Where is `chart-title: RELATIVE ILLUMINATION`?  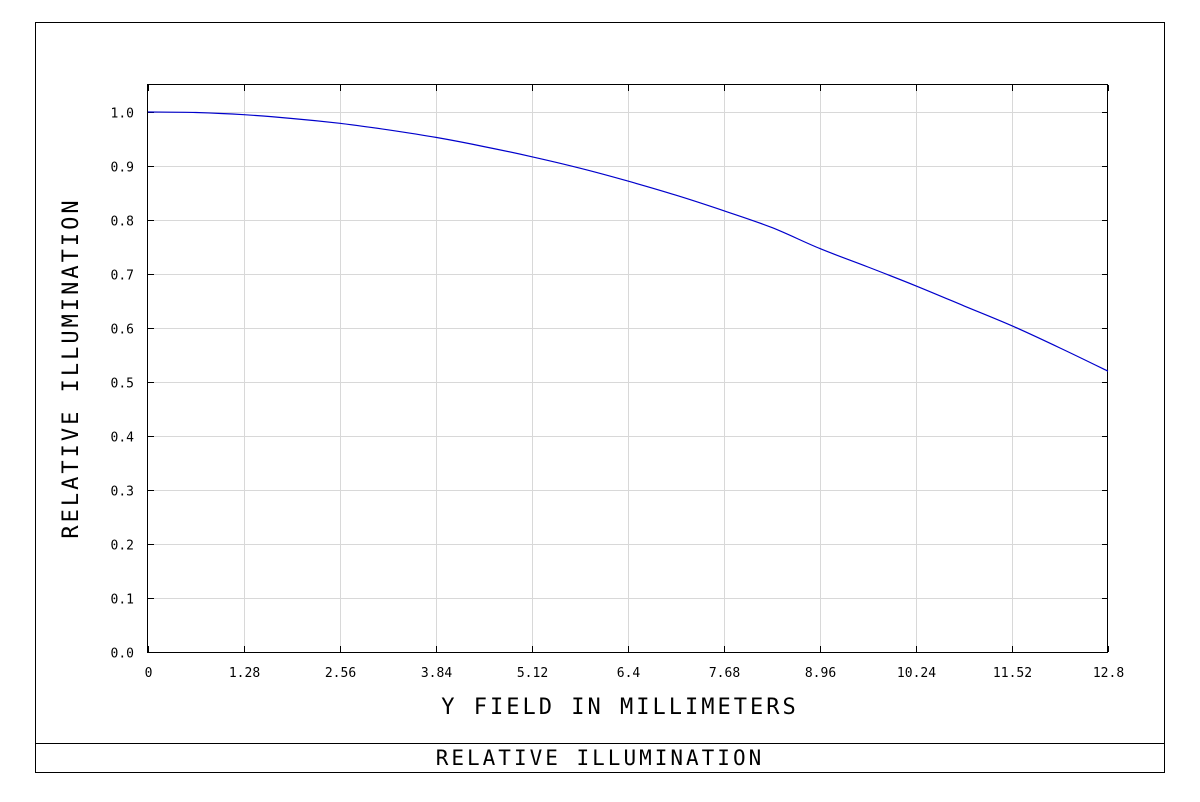
chart-title: RELATIVE ILLUMINATION is located at coordinates (600, 758).